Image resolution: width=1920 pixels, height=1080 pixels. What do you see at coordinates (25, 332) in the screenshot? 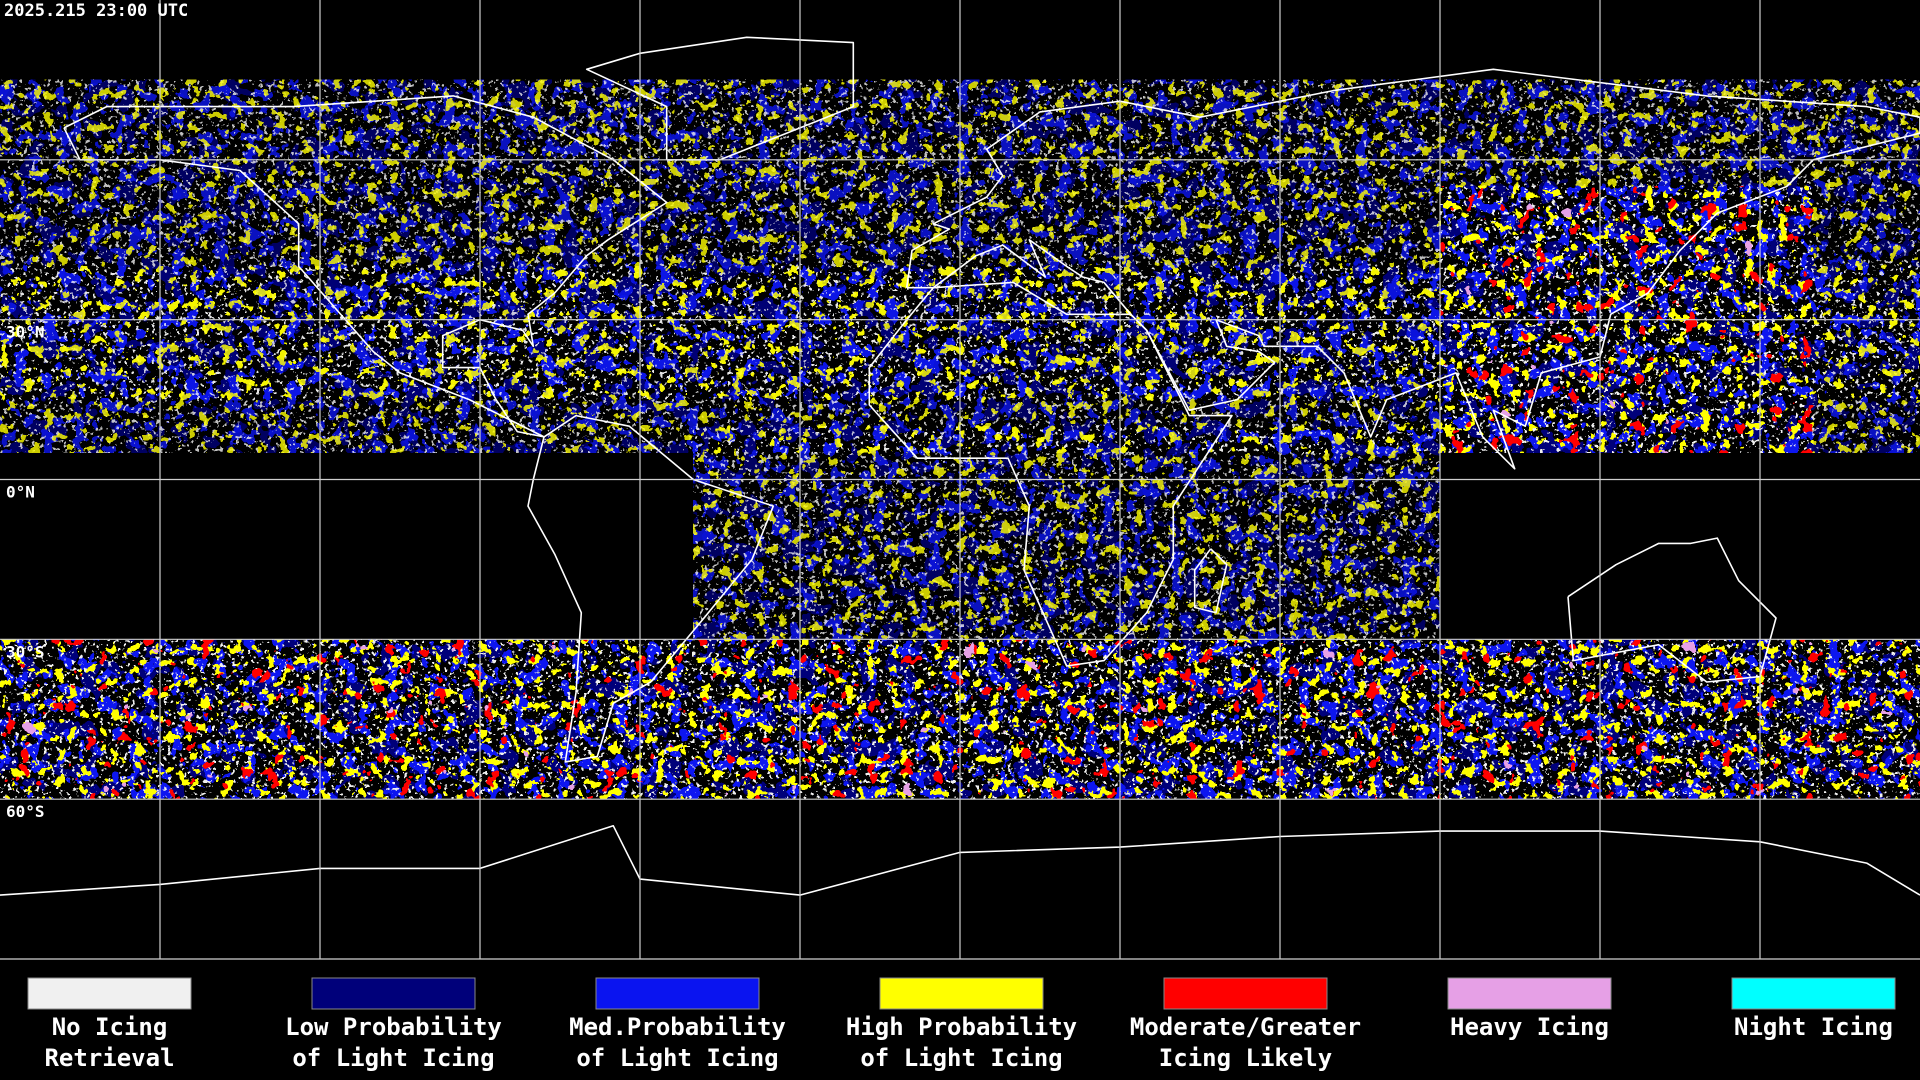
I see `latitude-label: 30°N` at bounding box center [25, 332].